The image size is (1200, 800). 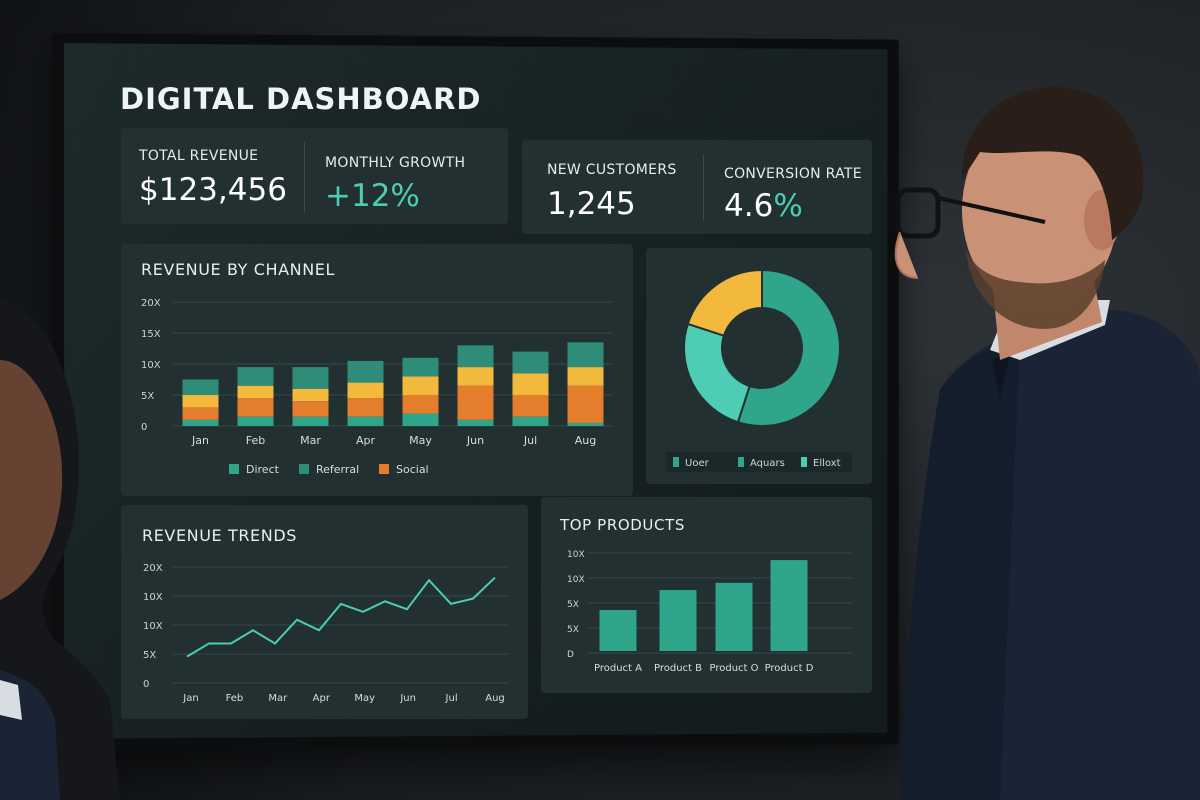 I want to click on revenue-trends-title: REVENUE TRENDS, so click(x=220, y=535).